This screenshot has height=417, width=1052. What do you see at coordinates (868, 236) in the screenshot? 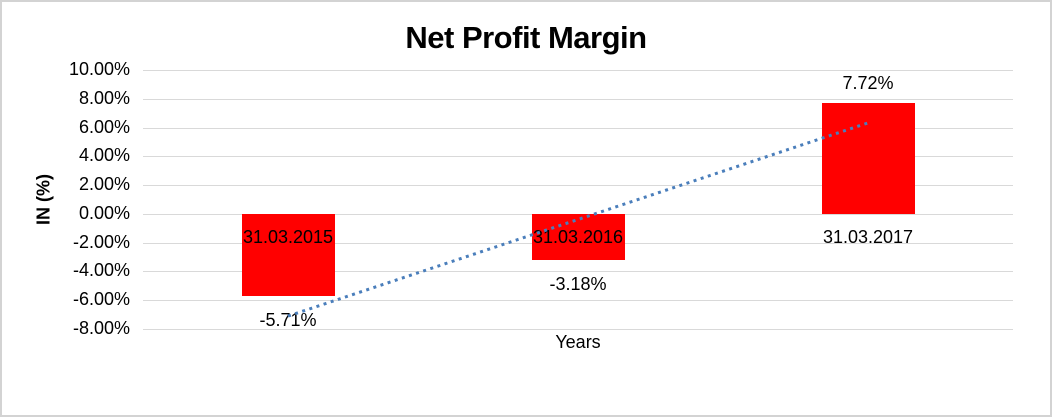
I see `category-label: 31.03.2017` at bounding box center [868, 236].